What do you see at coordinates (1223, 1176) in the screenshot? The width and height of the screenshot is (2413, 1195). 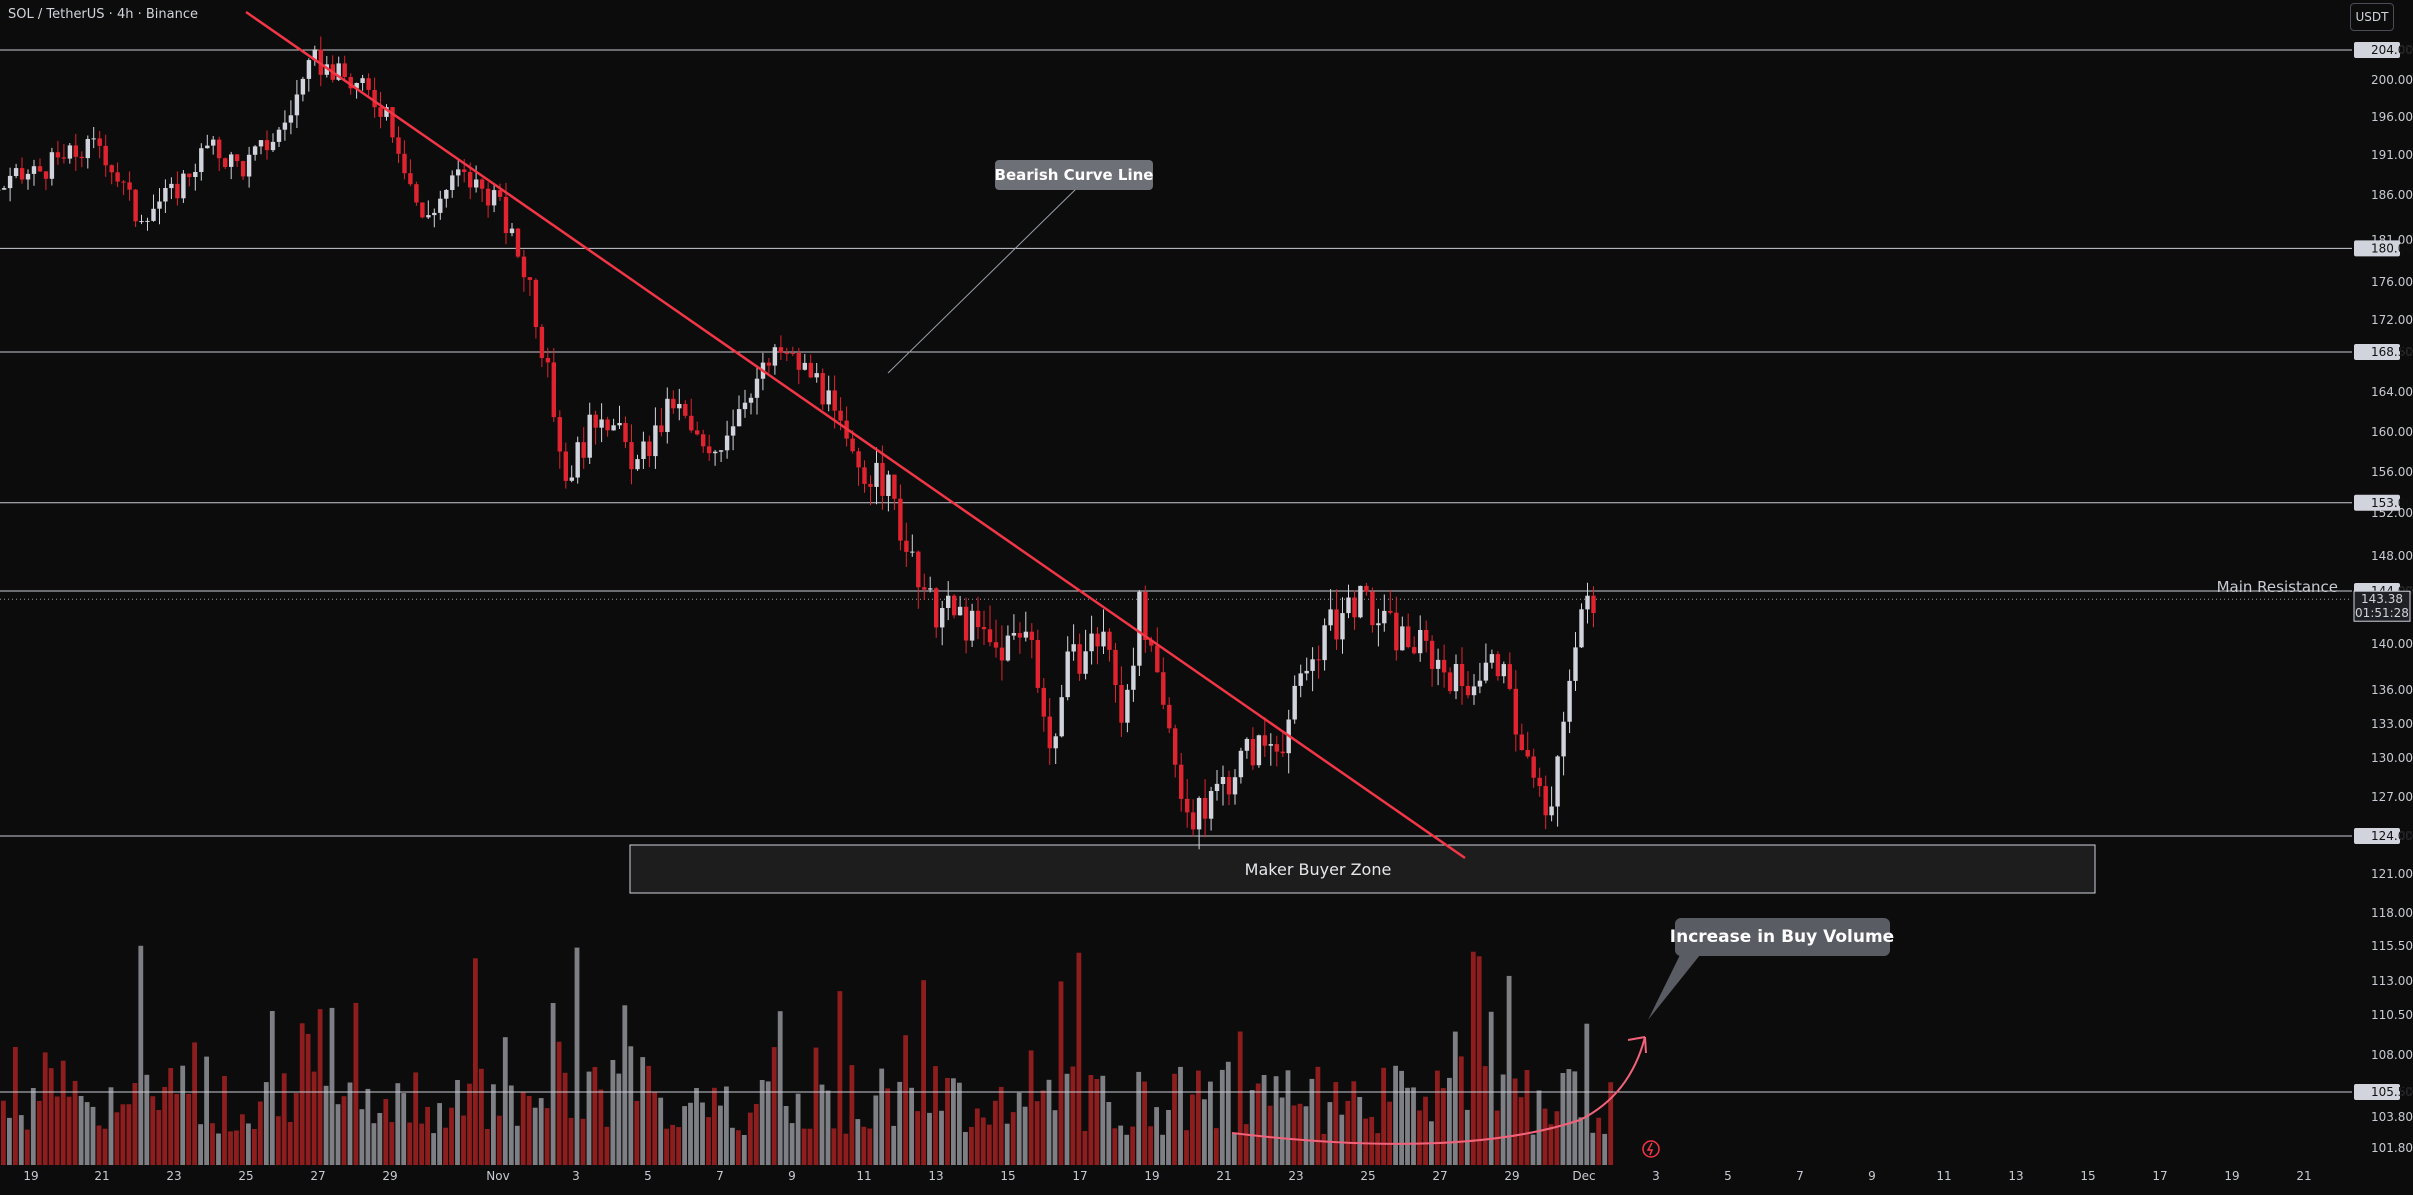 I see `x-tick-label: 21` at bounding box center [1223, 1176].